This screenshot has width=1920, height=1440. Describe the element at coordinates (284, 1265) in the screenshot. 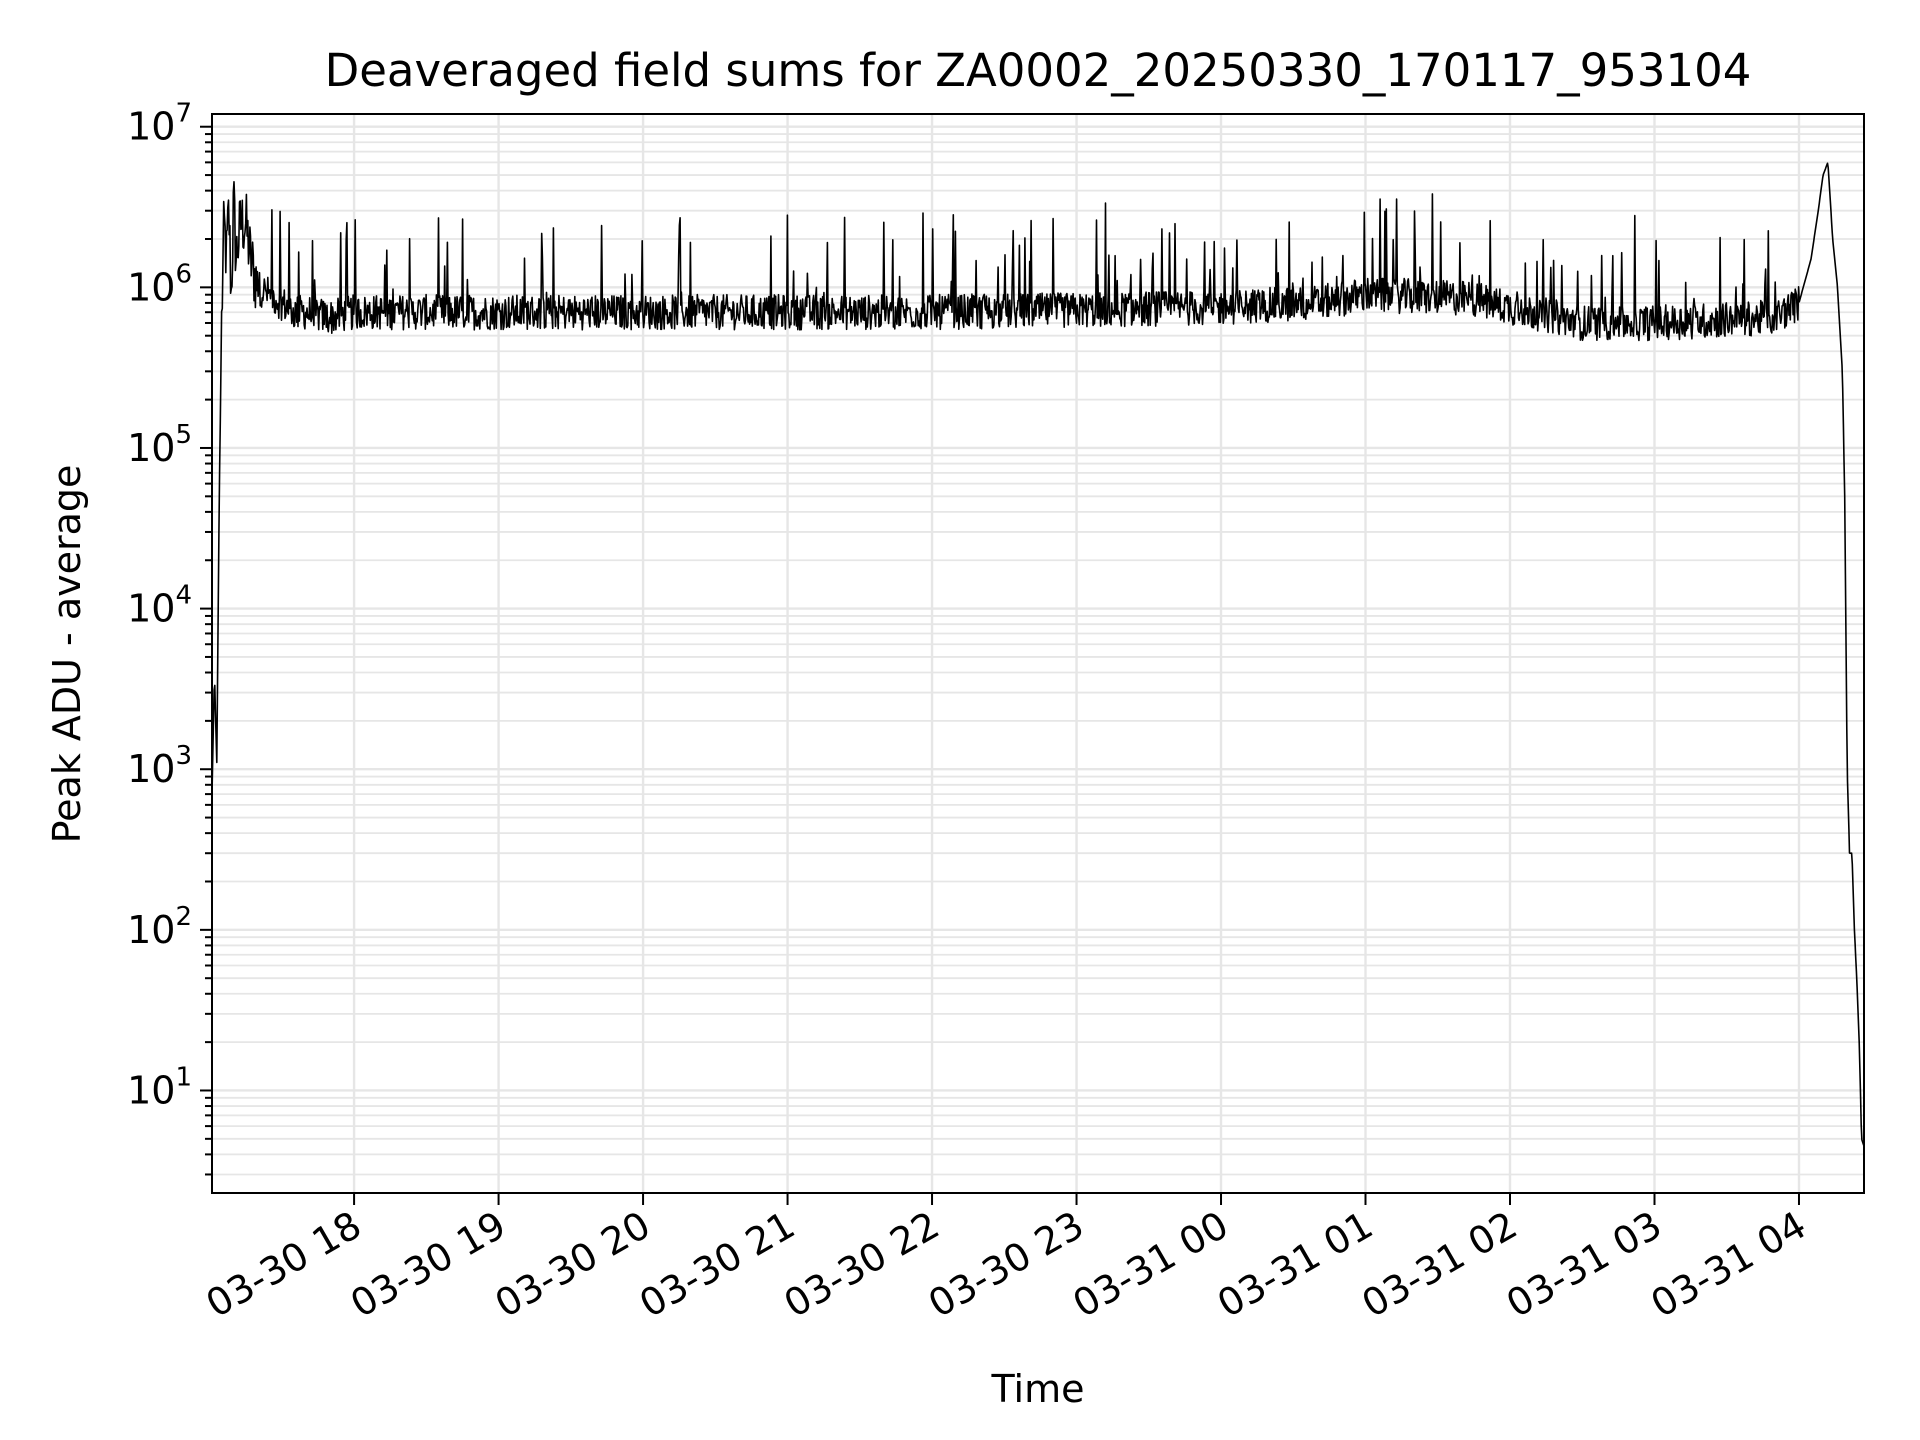

I see `x-tick-label: 03-30 18` at that location.